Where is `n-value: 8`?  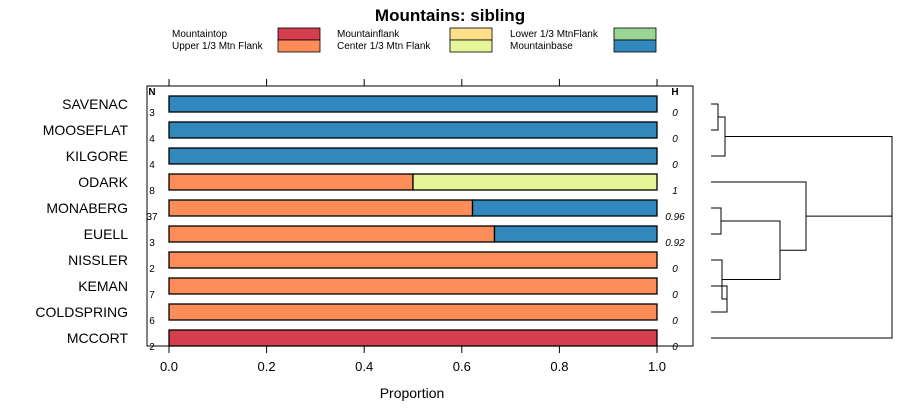
n-value: 8 is located at coordinates (152, 191).